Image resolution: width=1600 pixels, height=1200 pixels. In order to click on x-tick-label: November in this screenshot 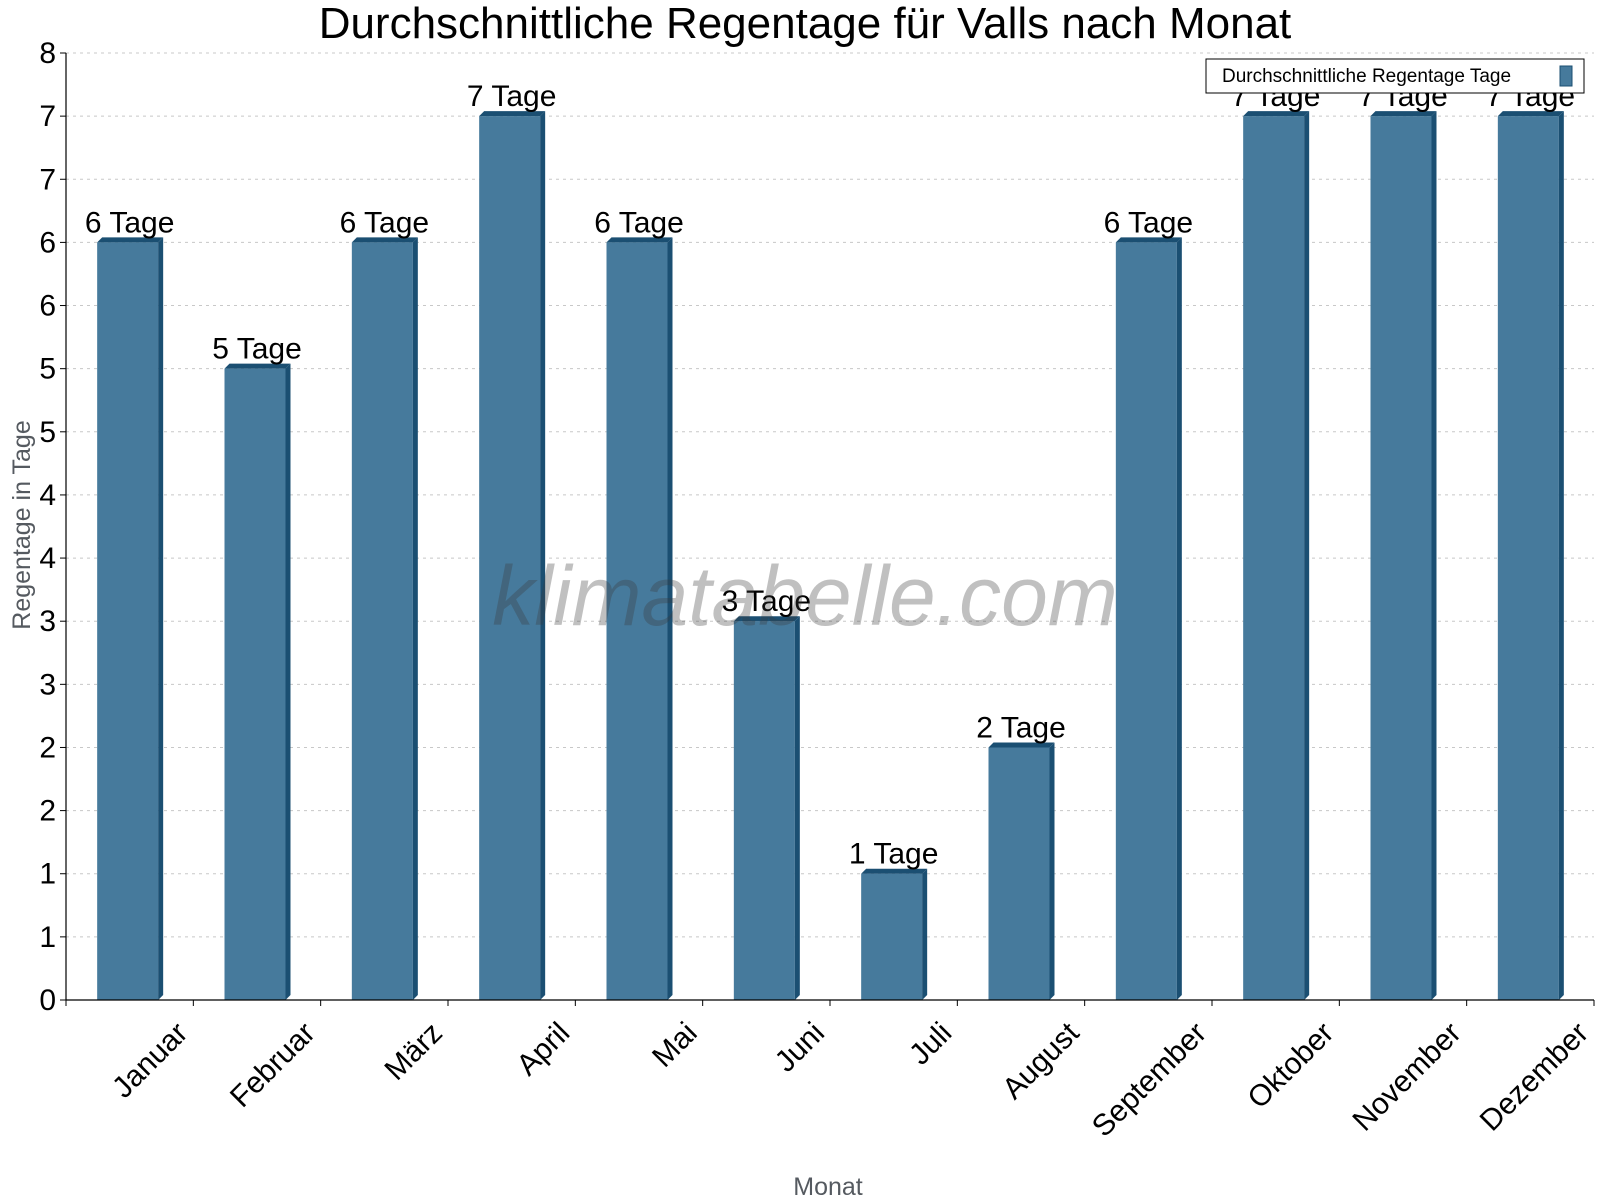, I will do `click(1406, 1076)`.